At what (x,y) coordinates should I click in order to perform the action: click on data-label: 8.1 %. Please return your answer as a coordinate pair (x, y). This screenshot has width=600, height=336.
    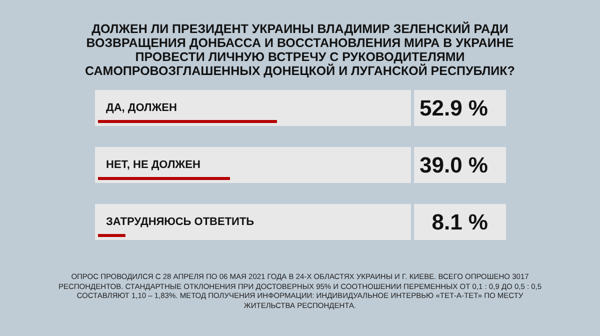
    Looking at the image, I should click on (460, 222).